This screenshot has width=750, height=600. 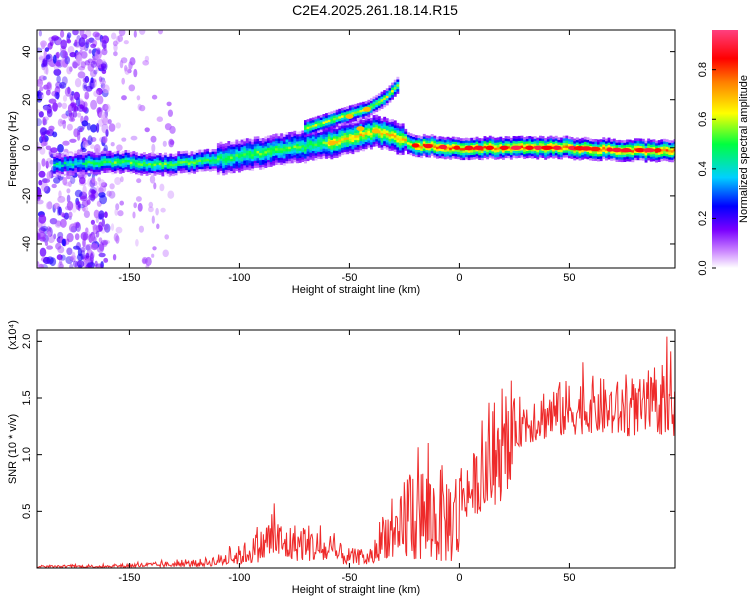 What do you see at coordinates (459, 578) in the screenshot?
I see `x-tick-label: 0` at bounding box center [459, 578].